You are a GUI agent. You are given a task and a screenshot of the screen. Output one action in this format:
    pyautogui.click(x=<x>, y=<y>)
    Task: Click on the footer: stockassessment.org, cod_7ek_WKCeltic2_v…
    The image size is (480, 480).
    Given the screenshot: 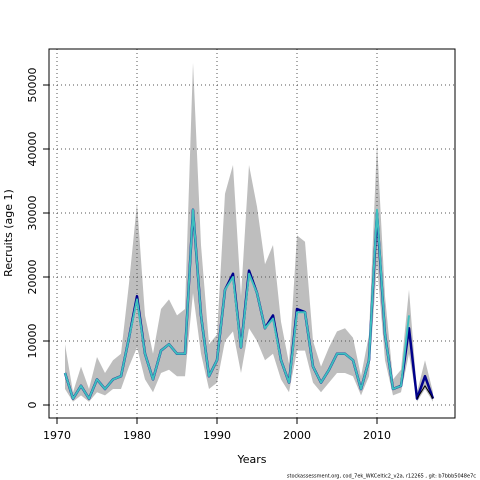 What is the action you would take?
    pyautogui.click(x=381, y=477)
    